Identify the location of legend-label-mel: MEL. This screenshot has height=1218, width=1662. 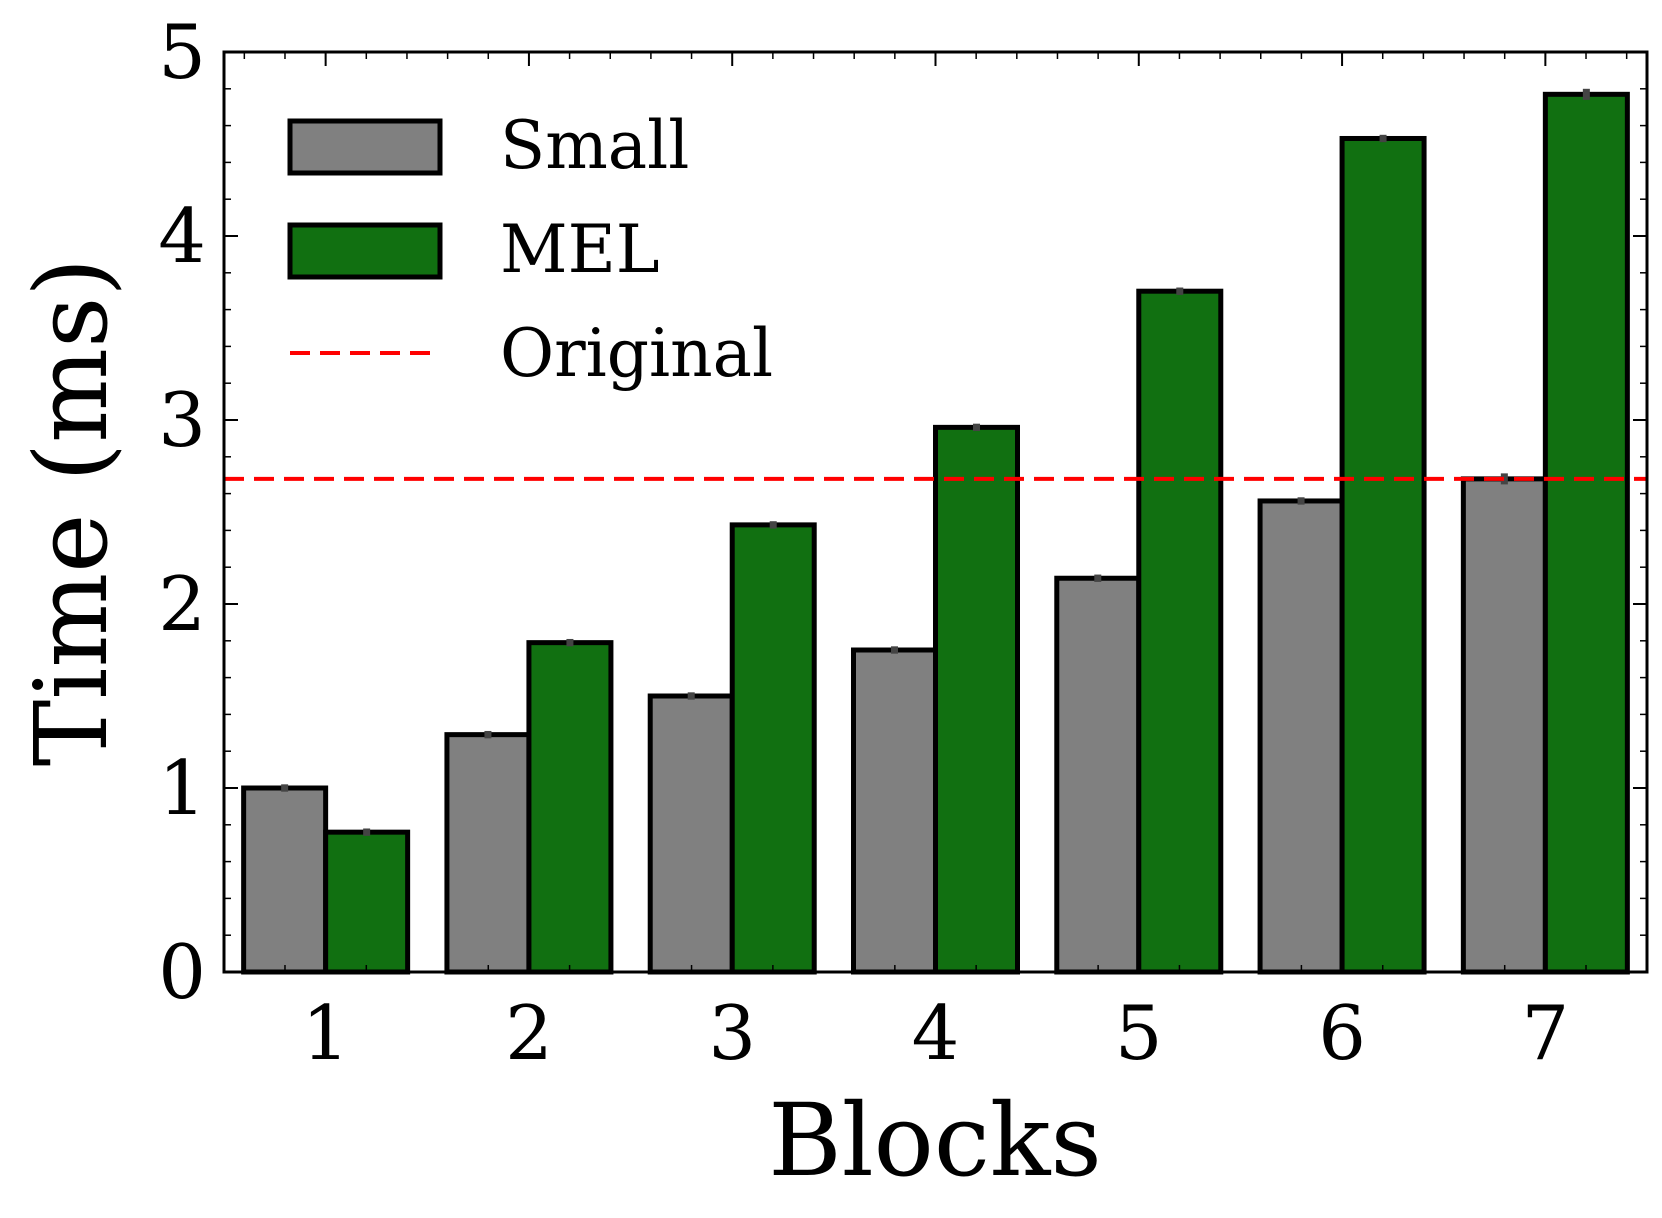
(580, 249).